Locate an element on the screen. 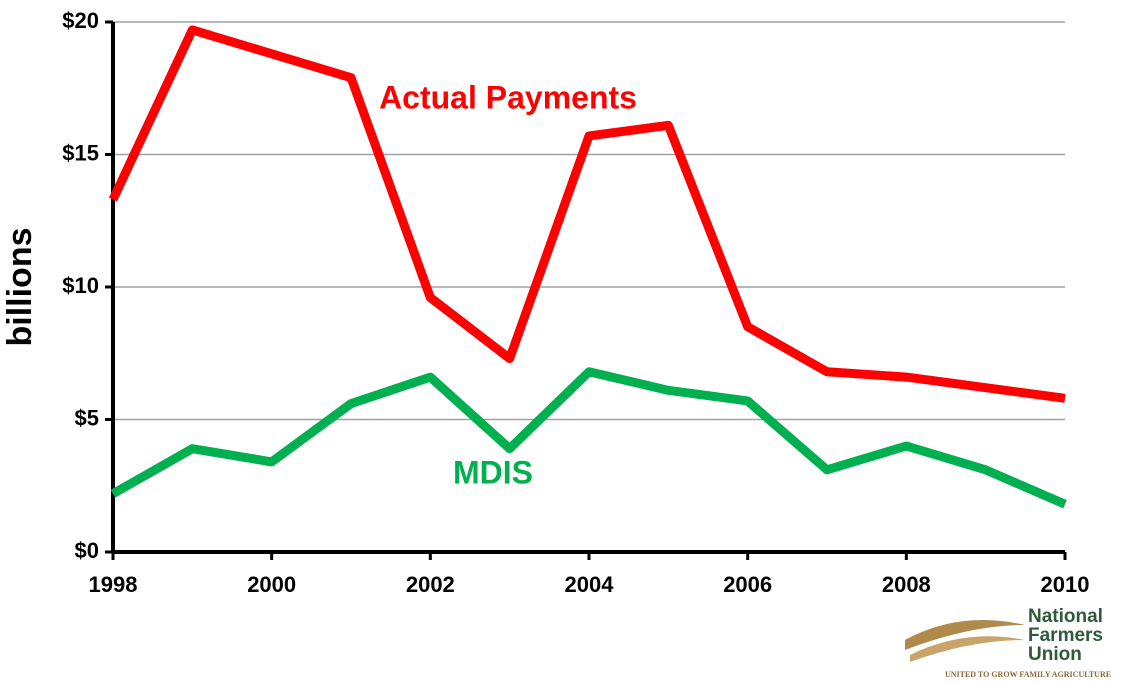 The width and height of the screenshot is (1123, 683). x-tick-label: 2006 is located at coordinates (747, 584).